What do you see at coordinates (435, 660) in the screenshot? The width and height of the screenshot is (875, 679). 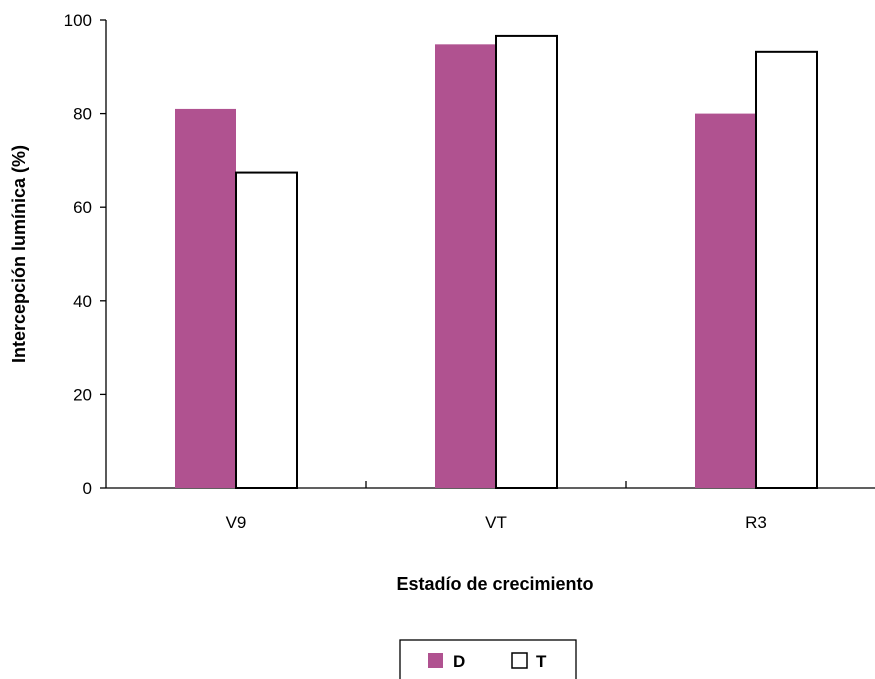 I see `legend-swatch-d` at bounding box center [435, 660].